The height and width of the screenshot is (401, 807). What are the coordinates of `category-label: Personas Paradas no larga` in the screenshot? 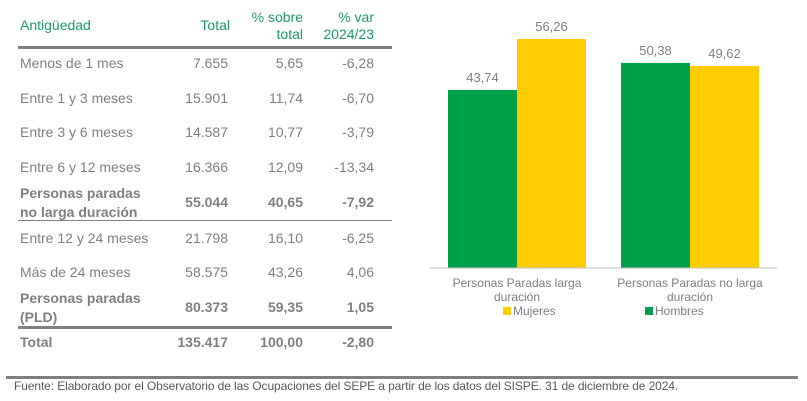 It's located at (690, 283).